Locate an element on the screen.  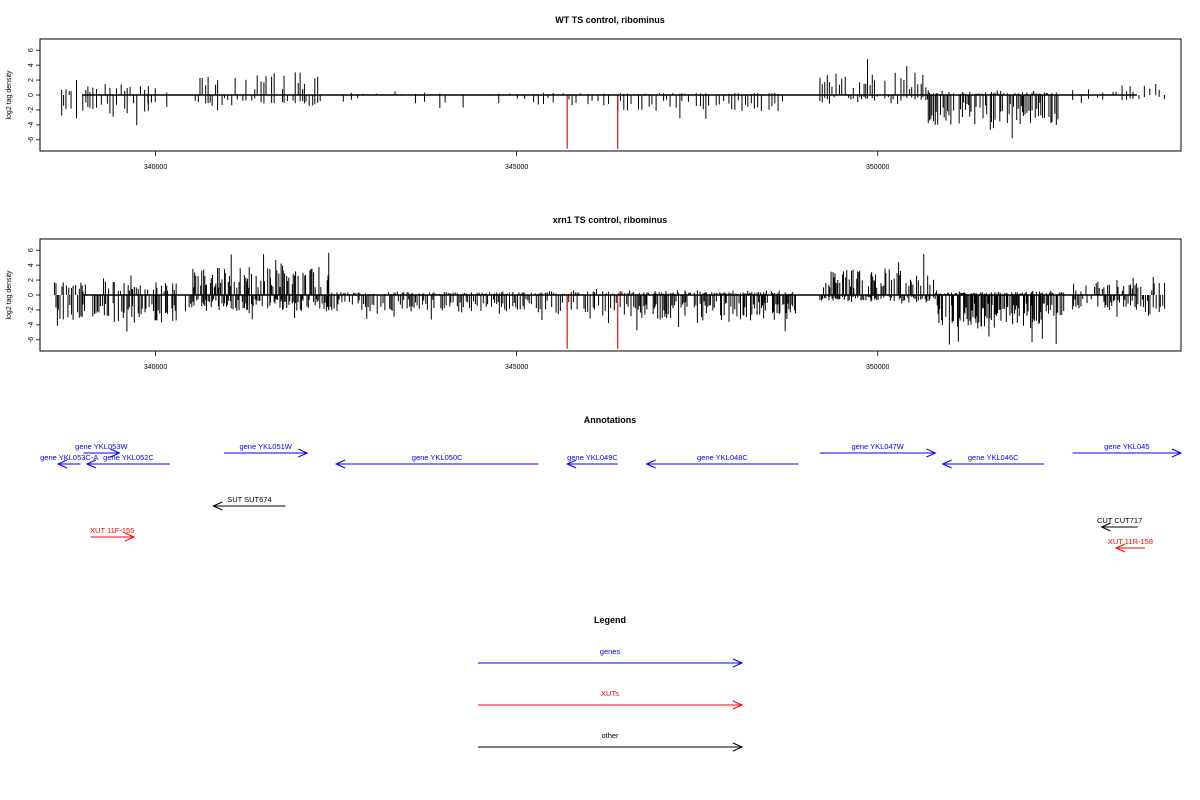
feature-label: gene YKL045 is located at coordinates (1126, 446).